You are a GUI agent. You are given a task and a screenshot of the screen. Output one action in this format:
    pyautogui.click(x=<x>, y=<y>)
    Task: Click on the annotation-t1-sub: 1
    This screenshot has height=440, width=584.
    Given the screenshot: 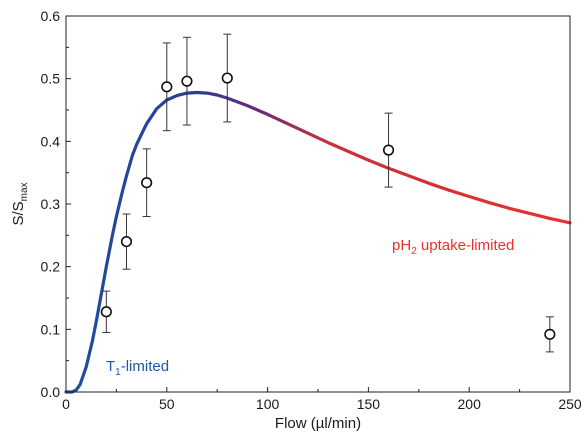 What is the action you would take?
    pyautogui.click(x=118, y=372)
    